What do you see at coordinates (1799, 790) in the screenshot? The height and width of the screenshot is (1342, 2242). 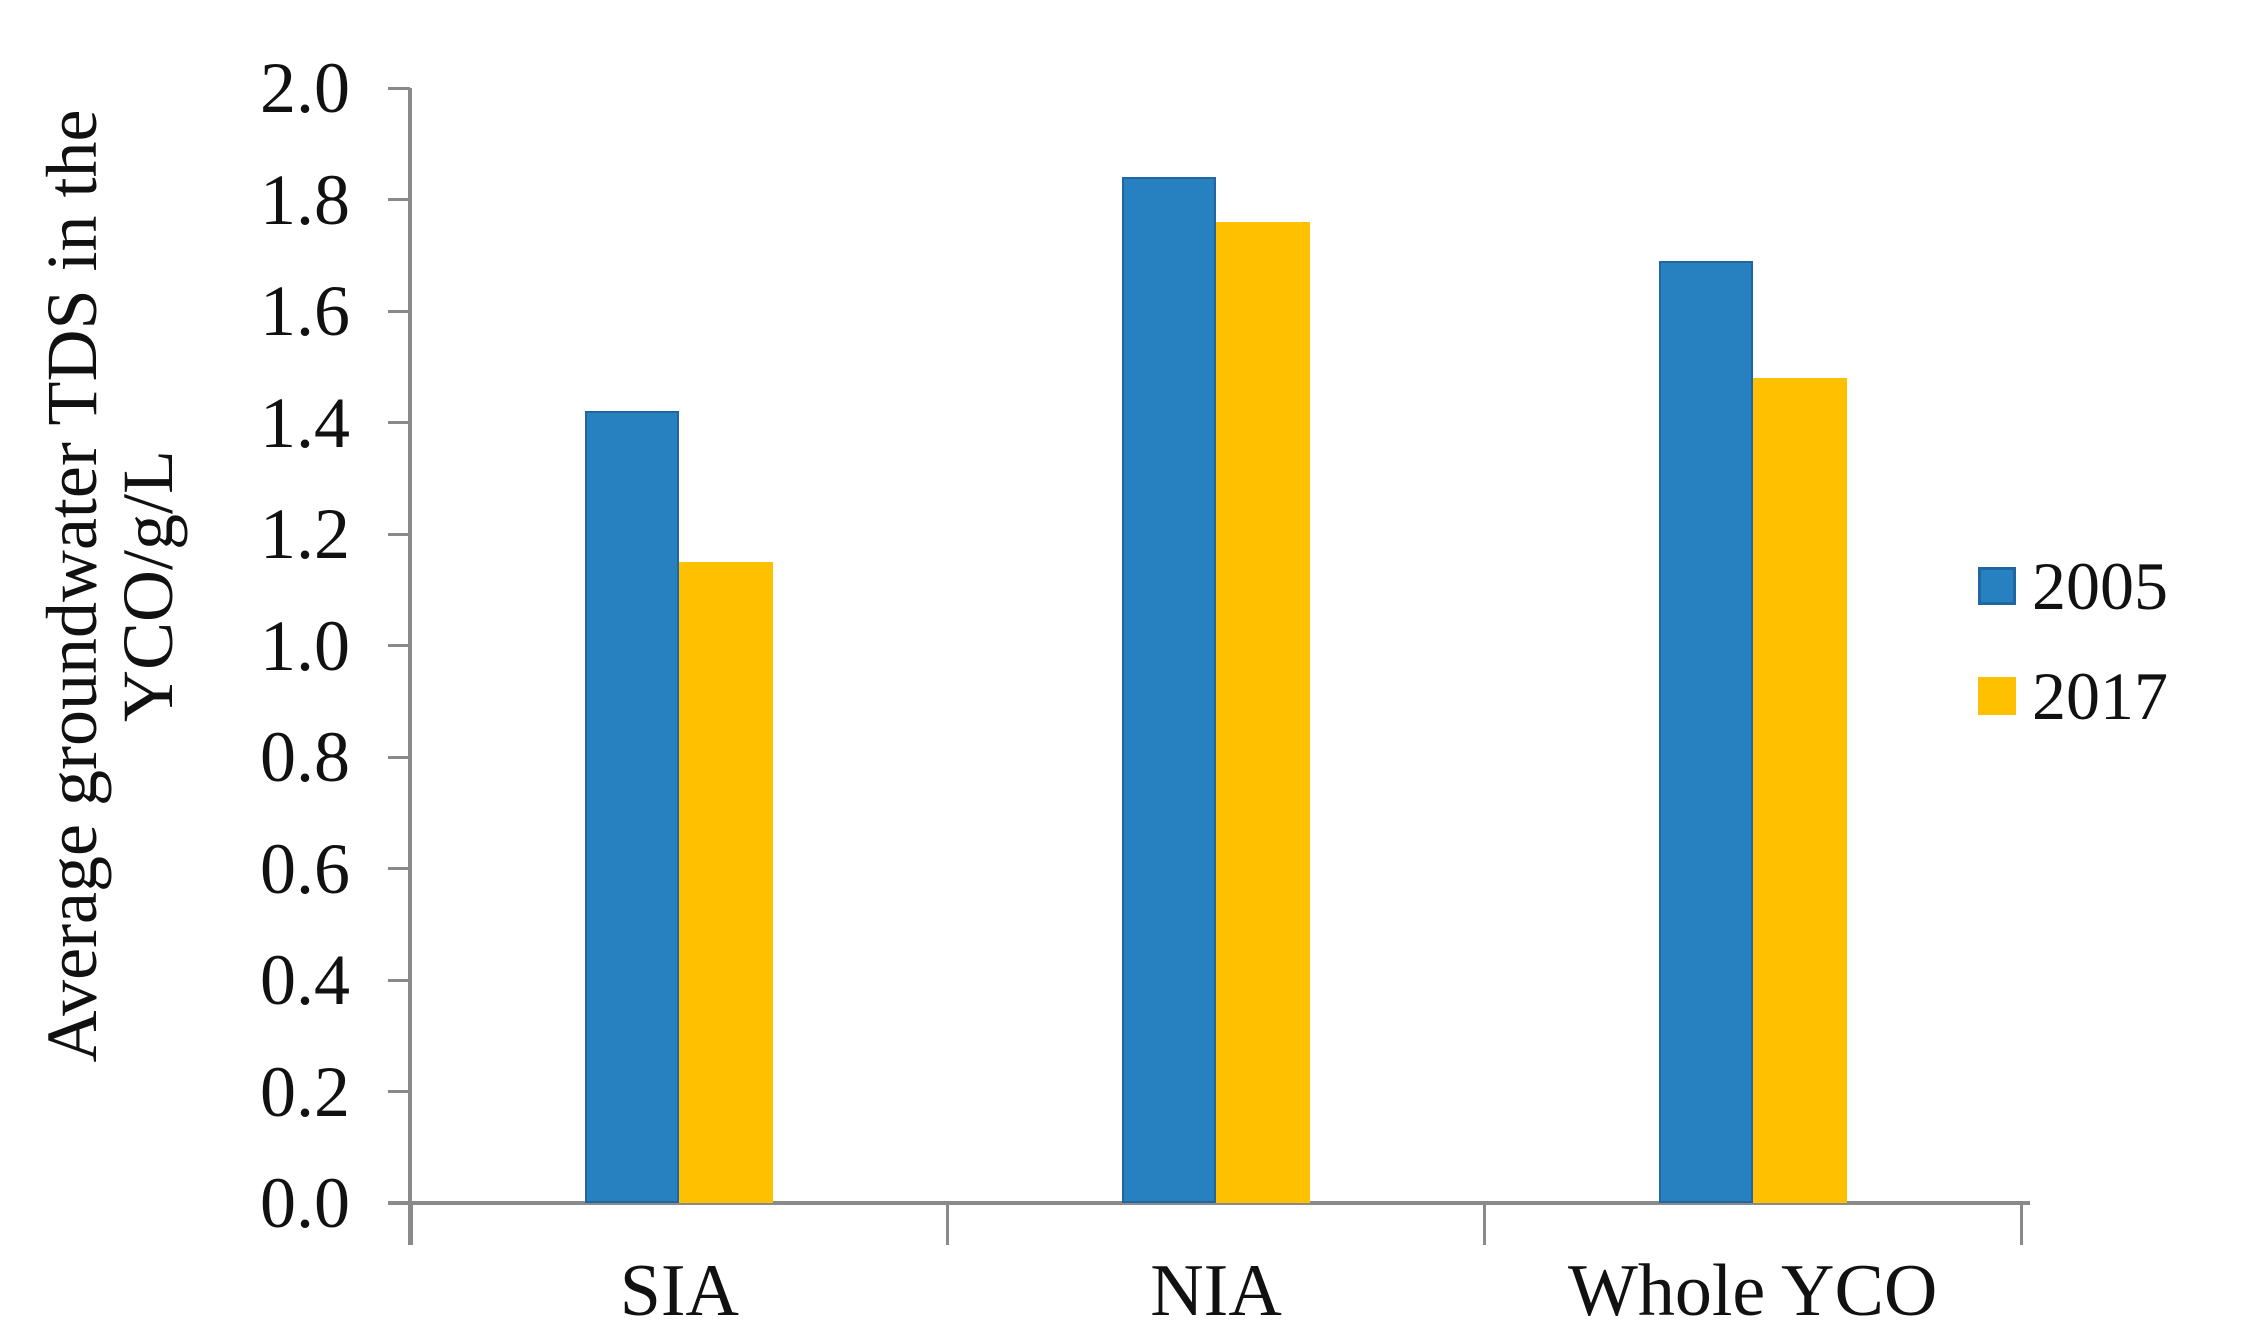 I see `bar-2017-whole-yco` at bounding box center [1799, 790].